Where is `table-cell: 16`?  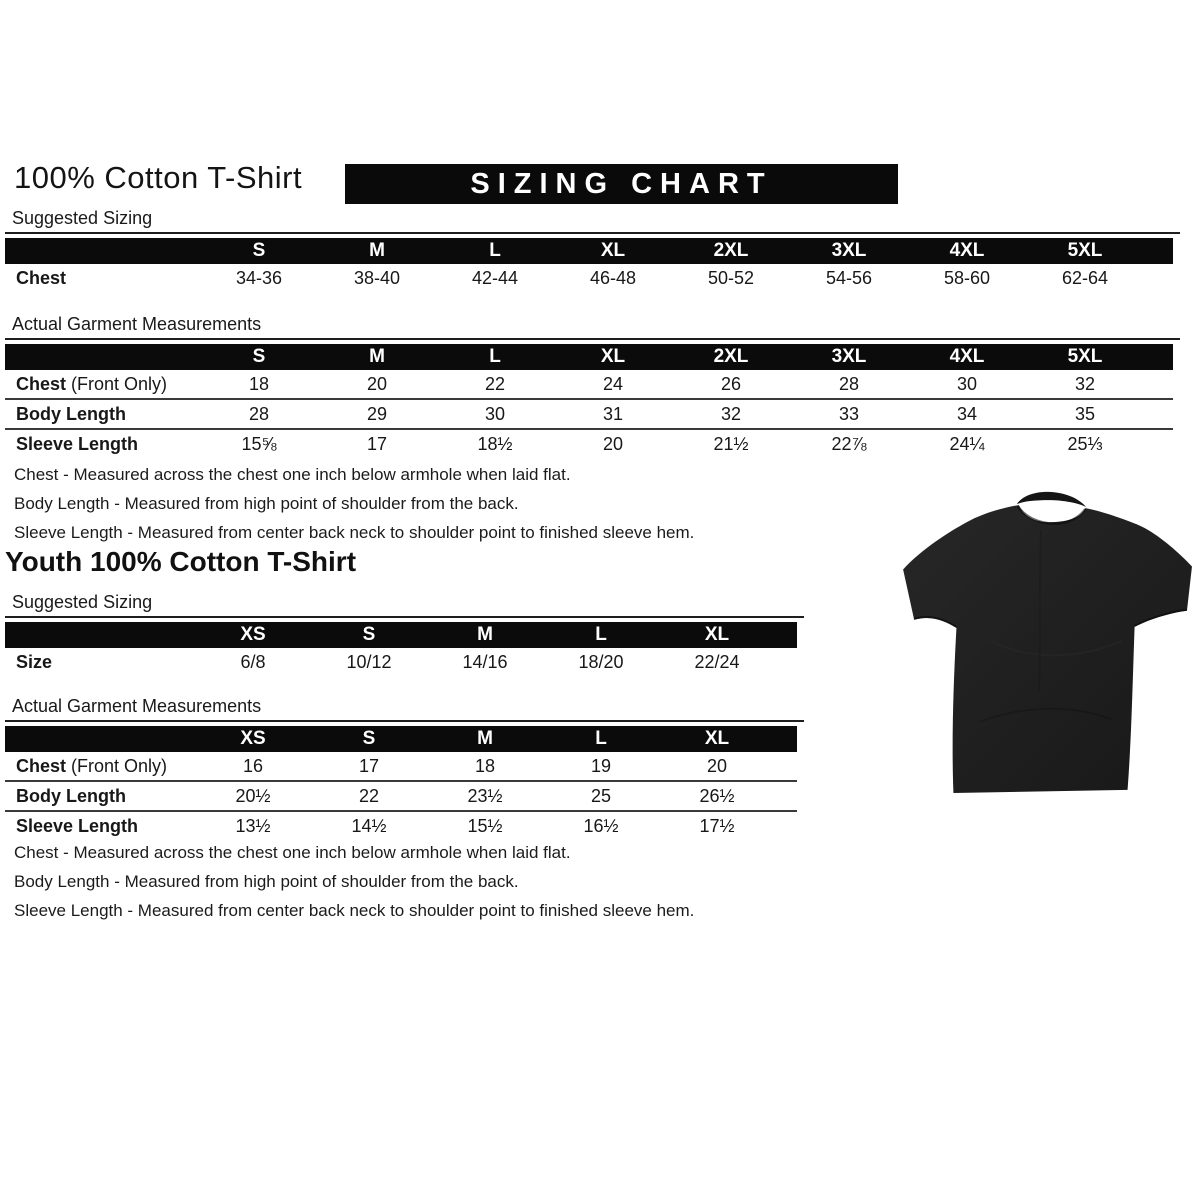
table-cell: 16 is located at coordinates (253, 765).